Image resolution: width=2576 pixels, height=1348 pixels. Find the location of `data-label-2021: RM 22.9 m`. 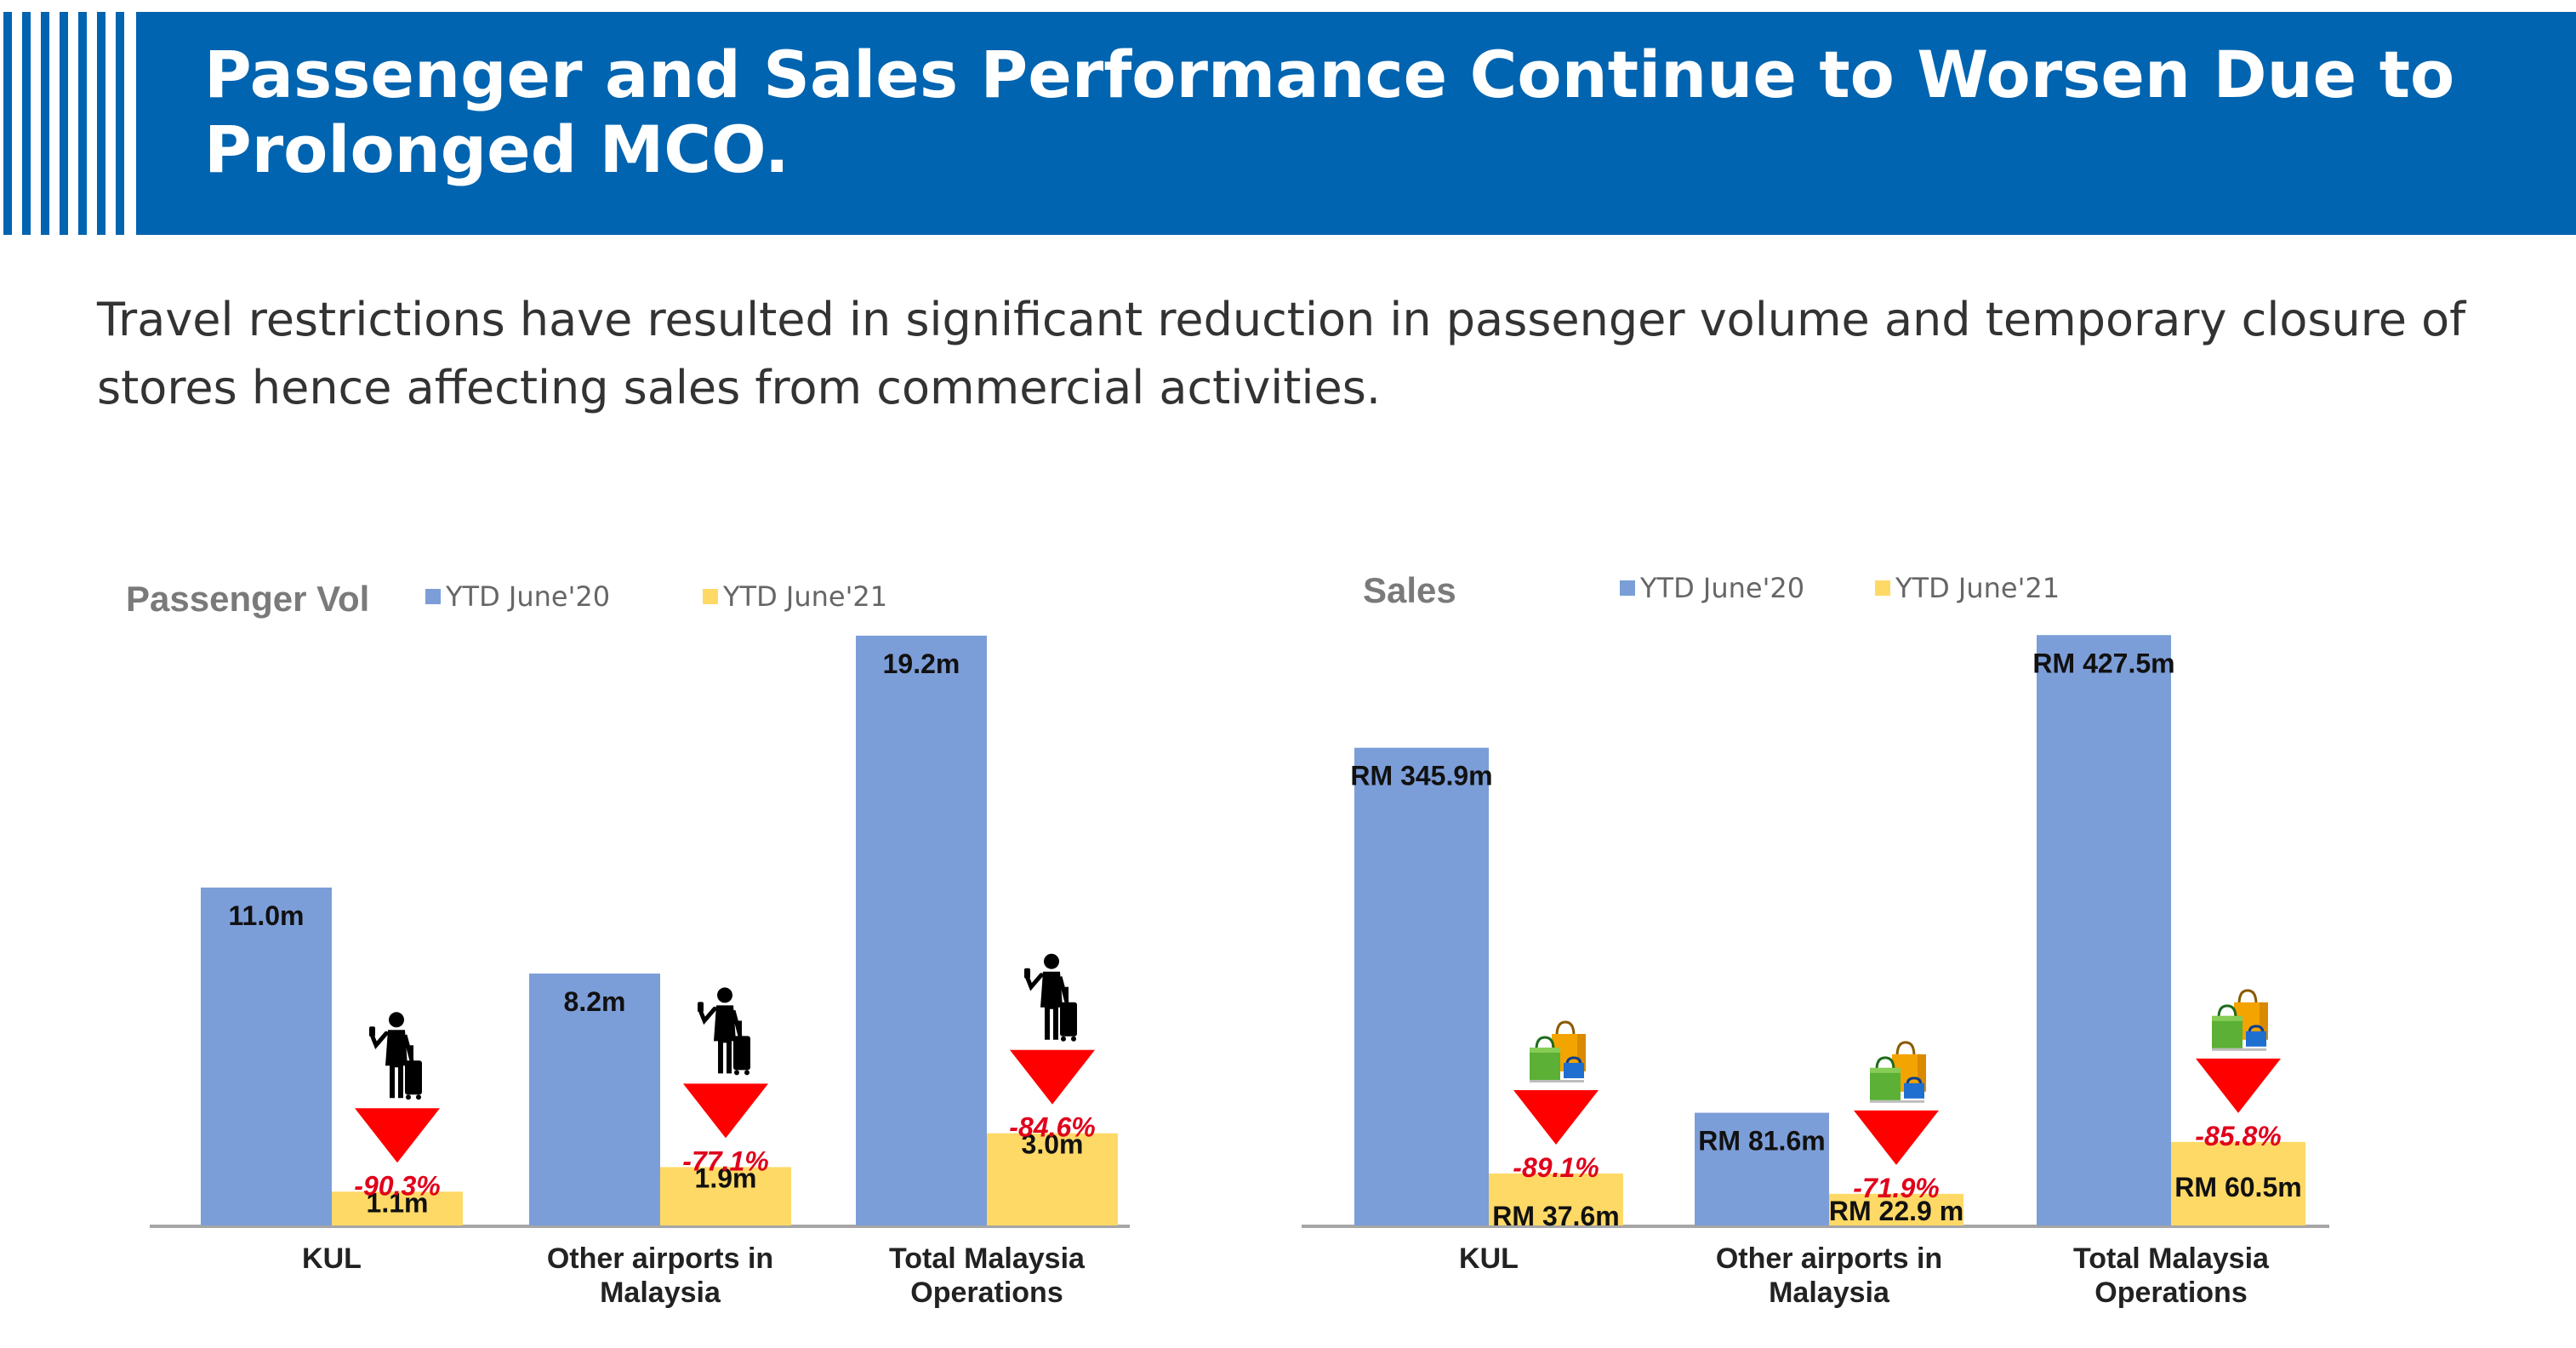

data-label-2021: RM 22.9 m is located at coordinates (1896, 1211).